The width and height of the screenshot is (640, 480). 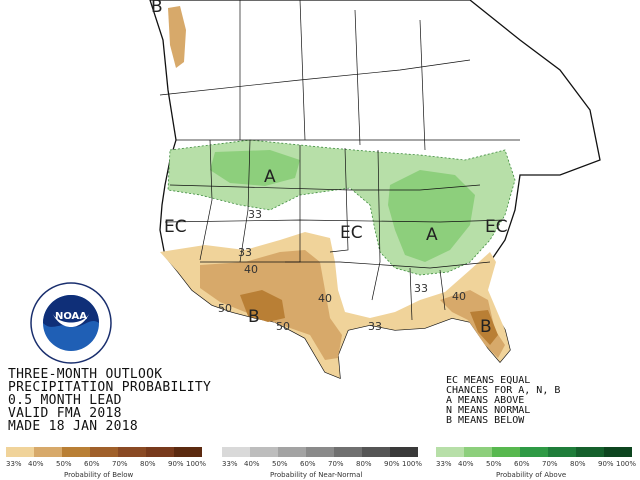 I want to click on below-scale-tick: 90%, so click(x=176, y=464).